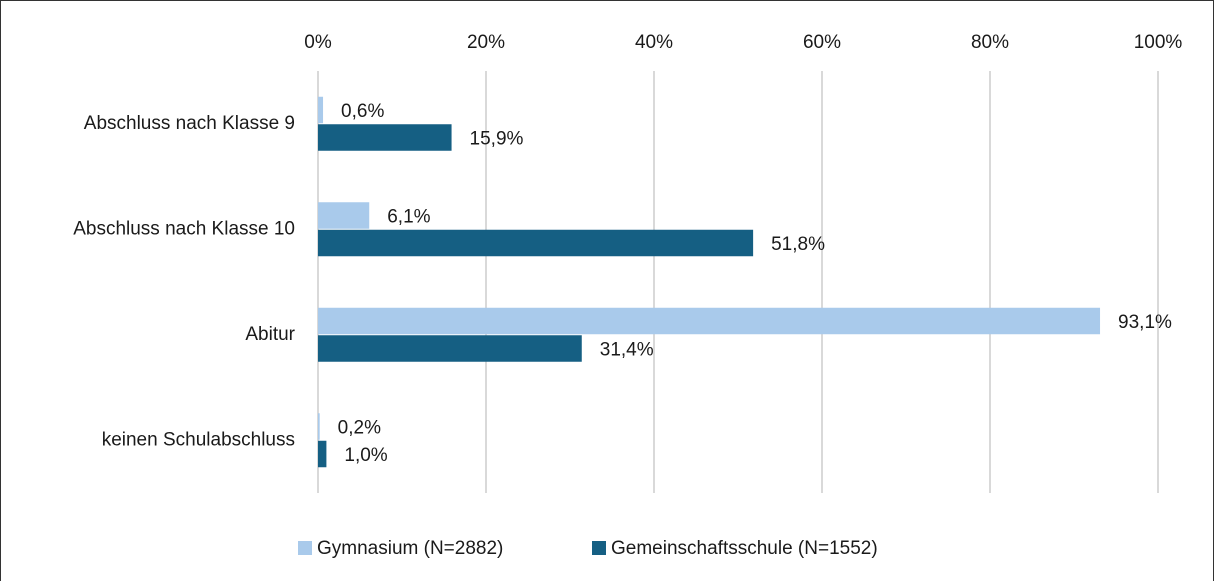  Describe the element at coordinates (408, 217) in the screenshot. I see `data-label: 6,1%` at that location.